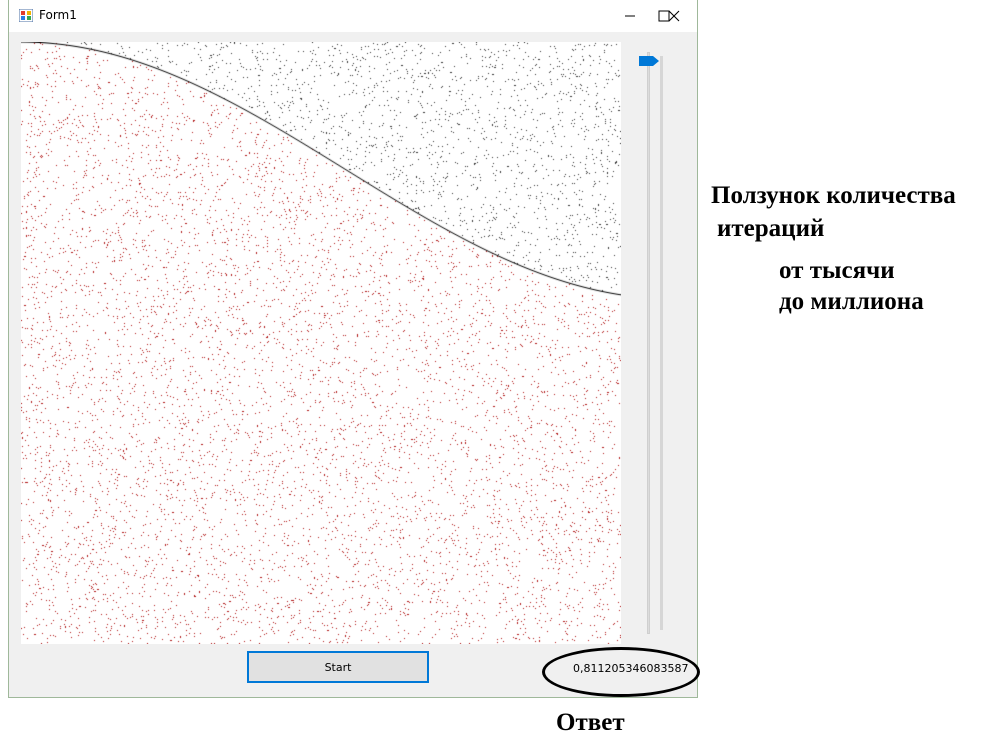 This screenshot has height=749, width=1002. Describe the element at coordinates (851, 301) in the screenshot. I see `annotation-slider-line4: до миллиона` at that location.